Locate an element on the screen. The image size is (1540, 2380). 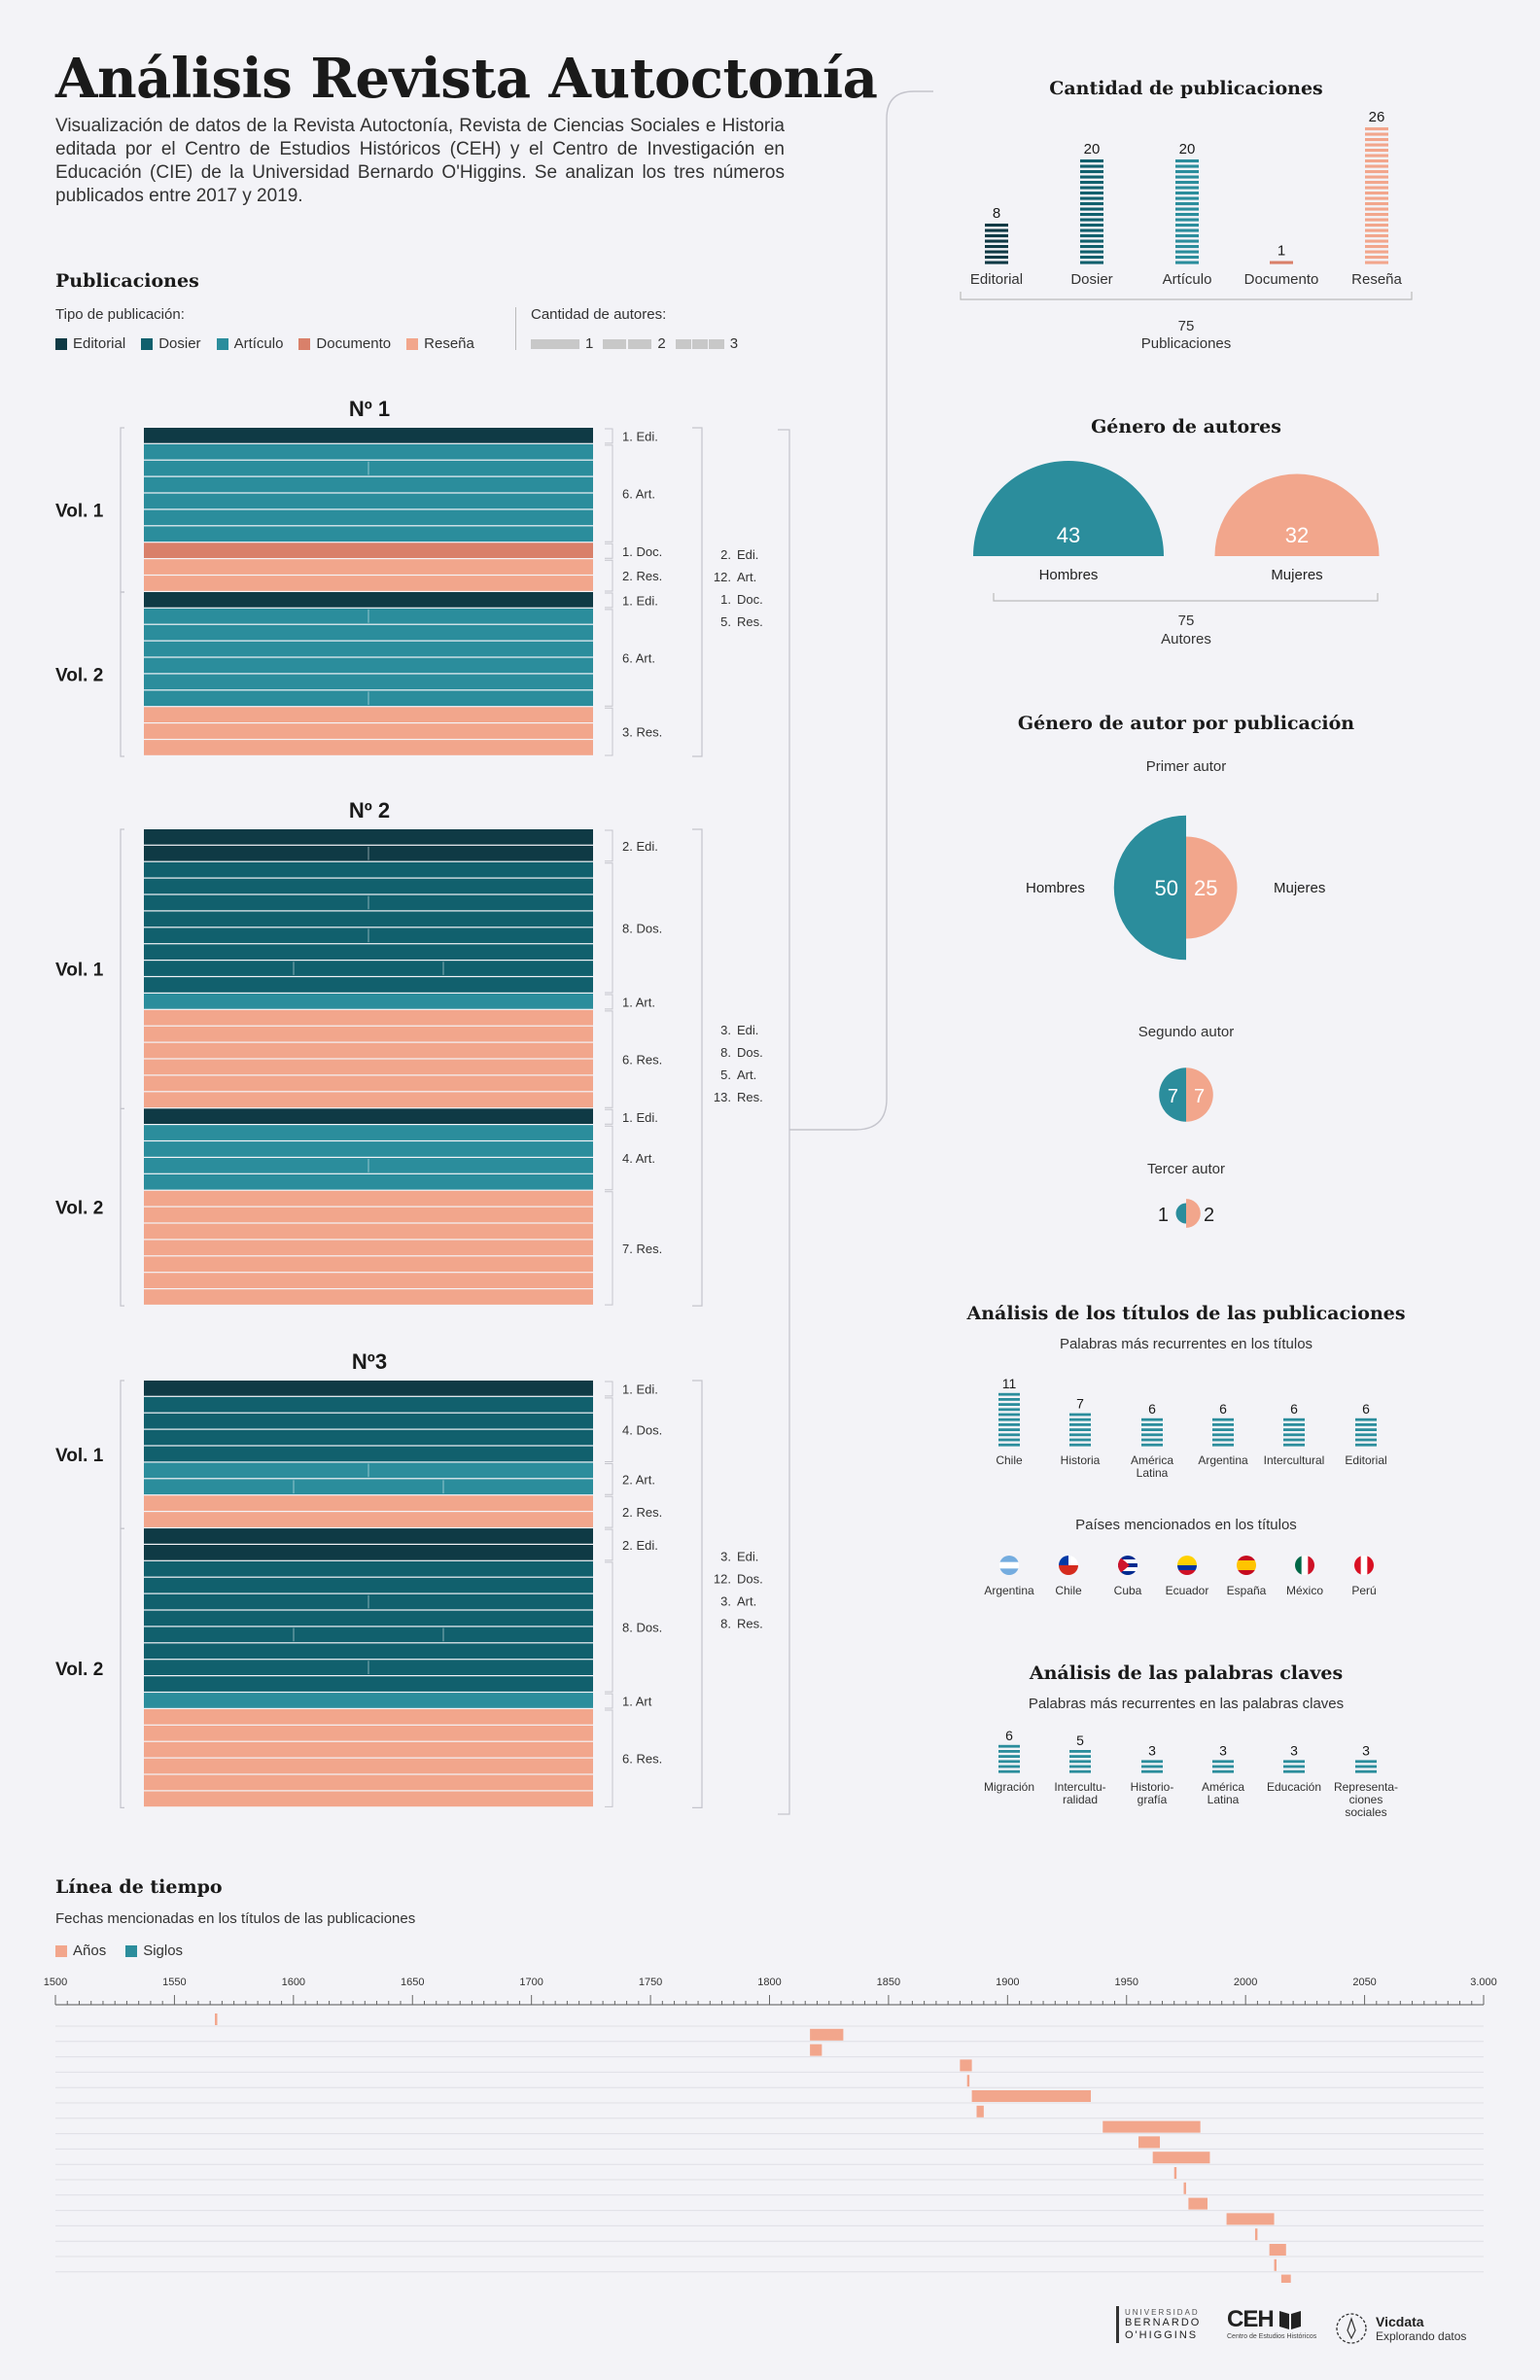
bar-value: 3 is located at coordinates (1223, 1750).